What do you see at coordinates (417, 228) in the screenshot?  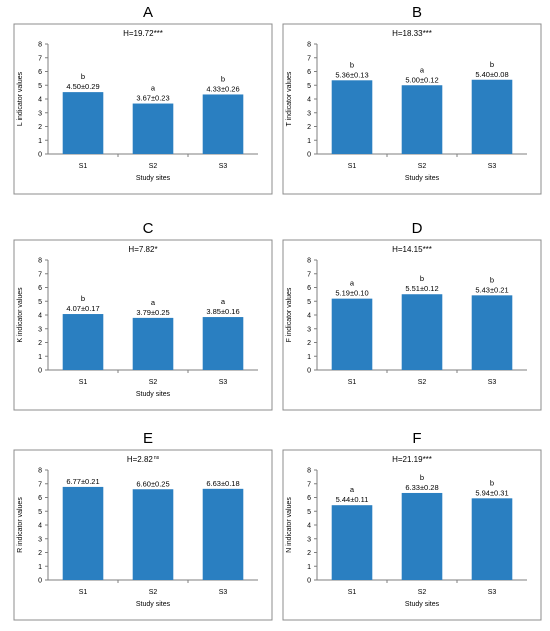 I see `panel-letter: D` at bounding box center [417, 228].